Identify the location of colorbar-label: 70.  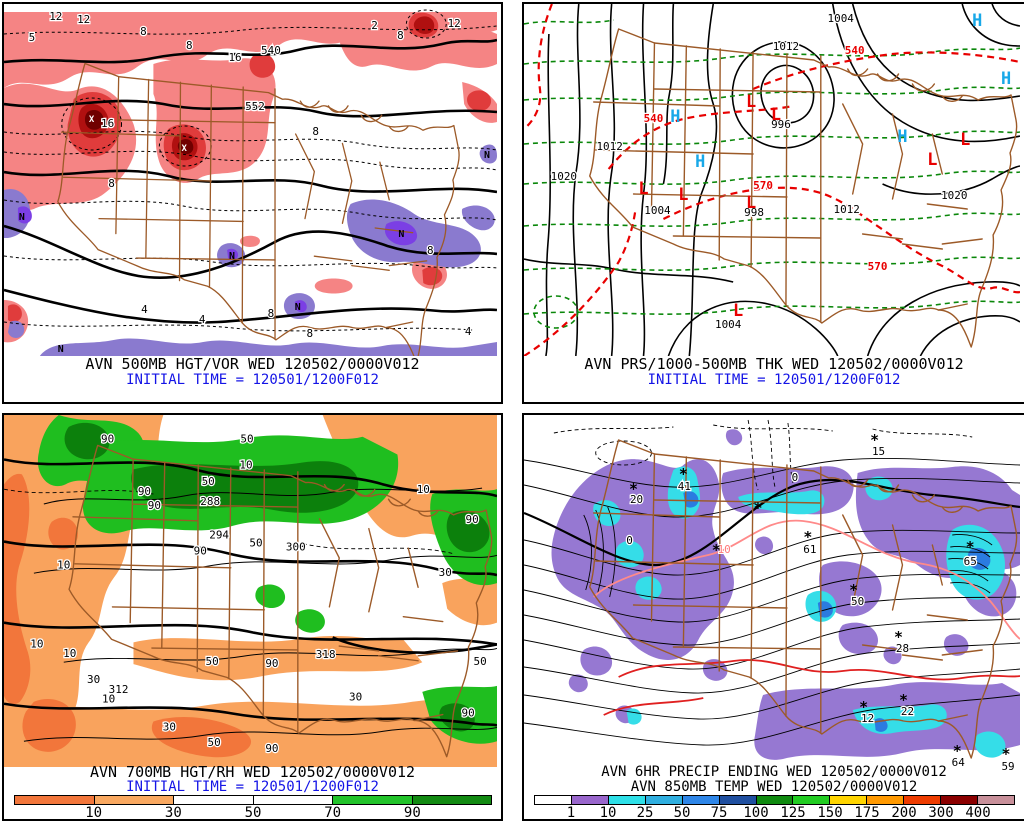
(333, 813).